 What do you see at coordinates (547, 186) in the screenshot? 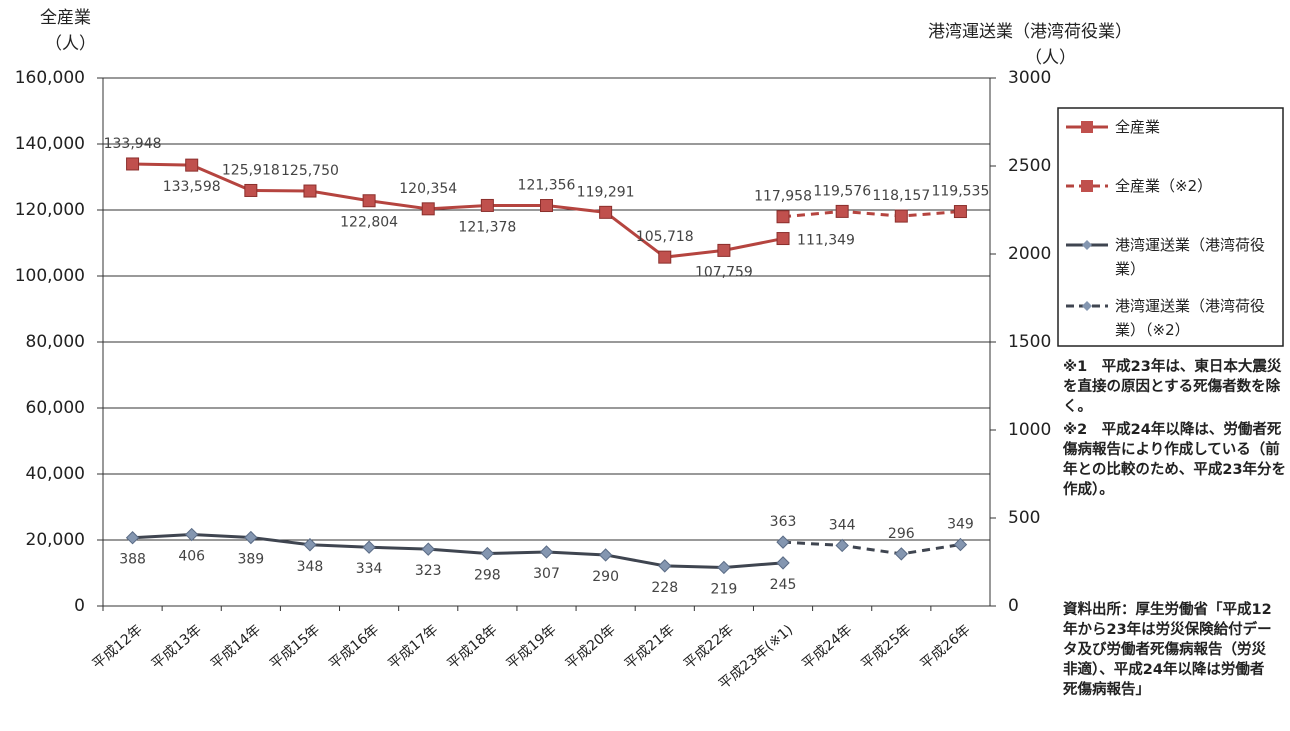
I see `value-label: 121,356` at bounding box center [547, 186].